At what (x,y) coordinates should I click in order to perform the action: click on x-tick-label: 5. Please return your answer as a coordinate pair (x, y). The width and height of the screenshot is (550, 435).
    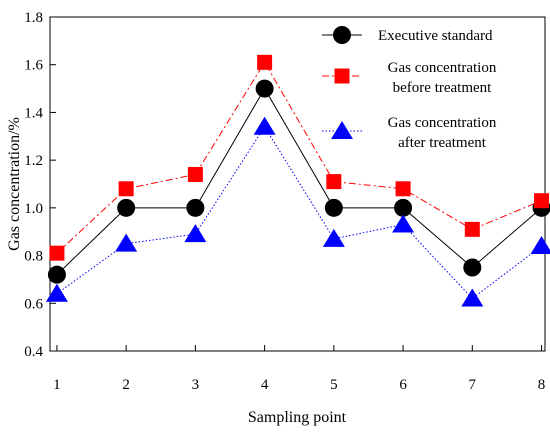
    Looking at the image, I should click on (334, 385).